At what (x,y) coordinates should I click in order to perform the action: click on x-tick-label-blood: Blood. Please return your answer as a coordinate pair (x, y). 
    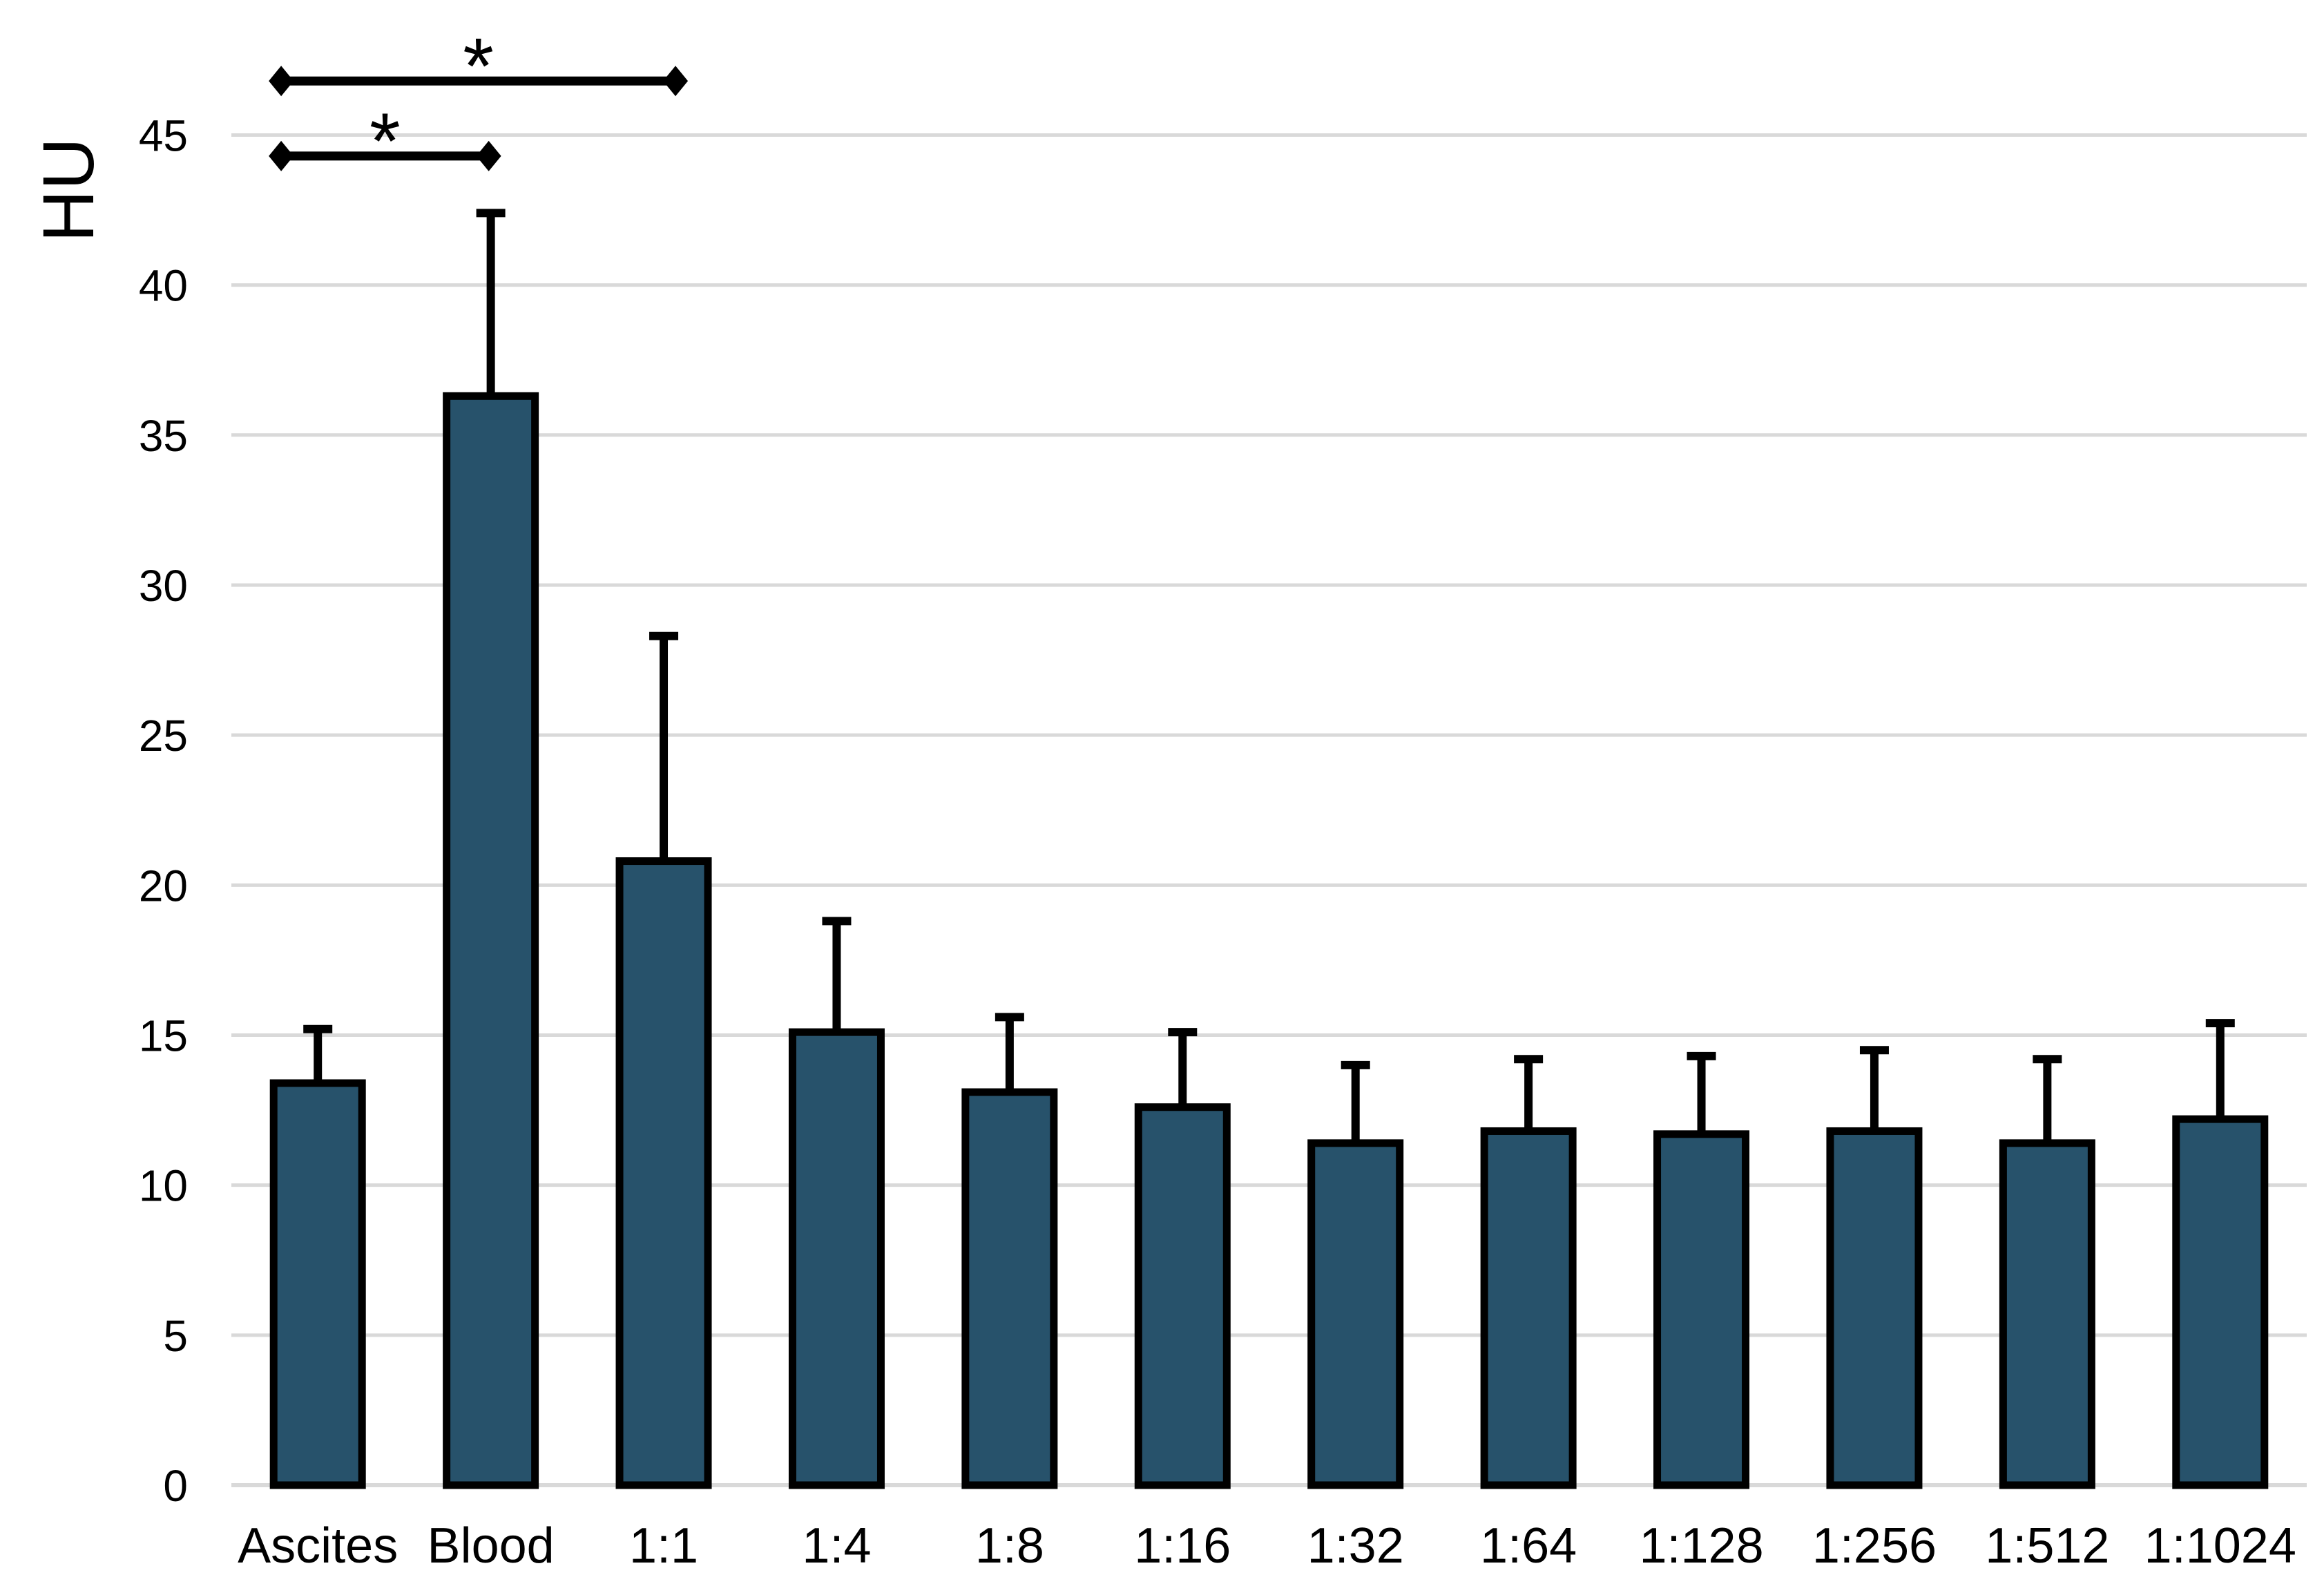
    Looking at the image, I should click on (491, 1546).